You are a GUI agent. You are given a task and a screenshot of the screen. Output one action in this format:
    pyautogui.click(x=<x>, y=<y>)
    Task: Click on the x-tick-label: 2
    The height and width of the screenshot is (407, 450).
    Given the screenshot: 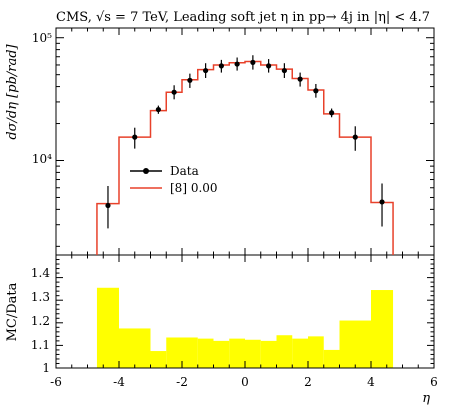 What is the action you would take?
    pyautogui.click(x=308, y=382)
    